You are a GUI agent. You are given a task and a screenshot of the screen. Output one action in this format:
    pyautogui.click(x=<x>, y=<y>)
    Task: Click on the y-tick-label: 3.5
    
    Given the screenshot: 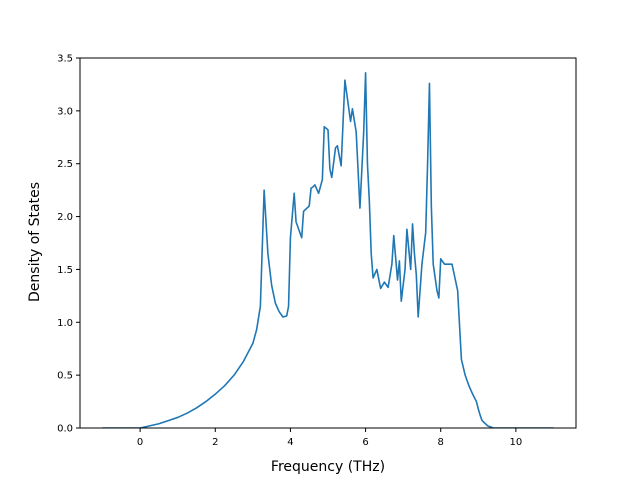 What is the action you would take?
    pyautogui.click(x=65, y=59)
    